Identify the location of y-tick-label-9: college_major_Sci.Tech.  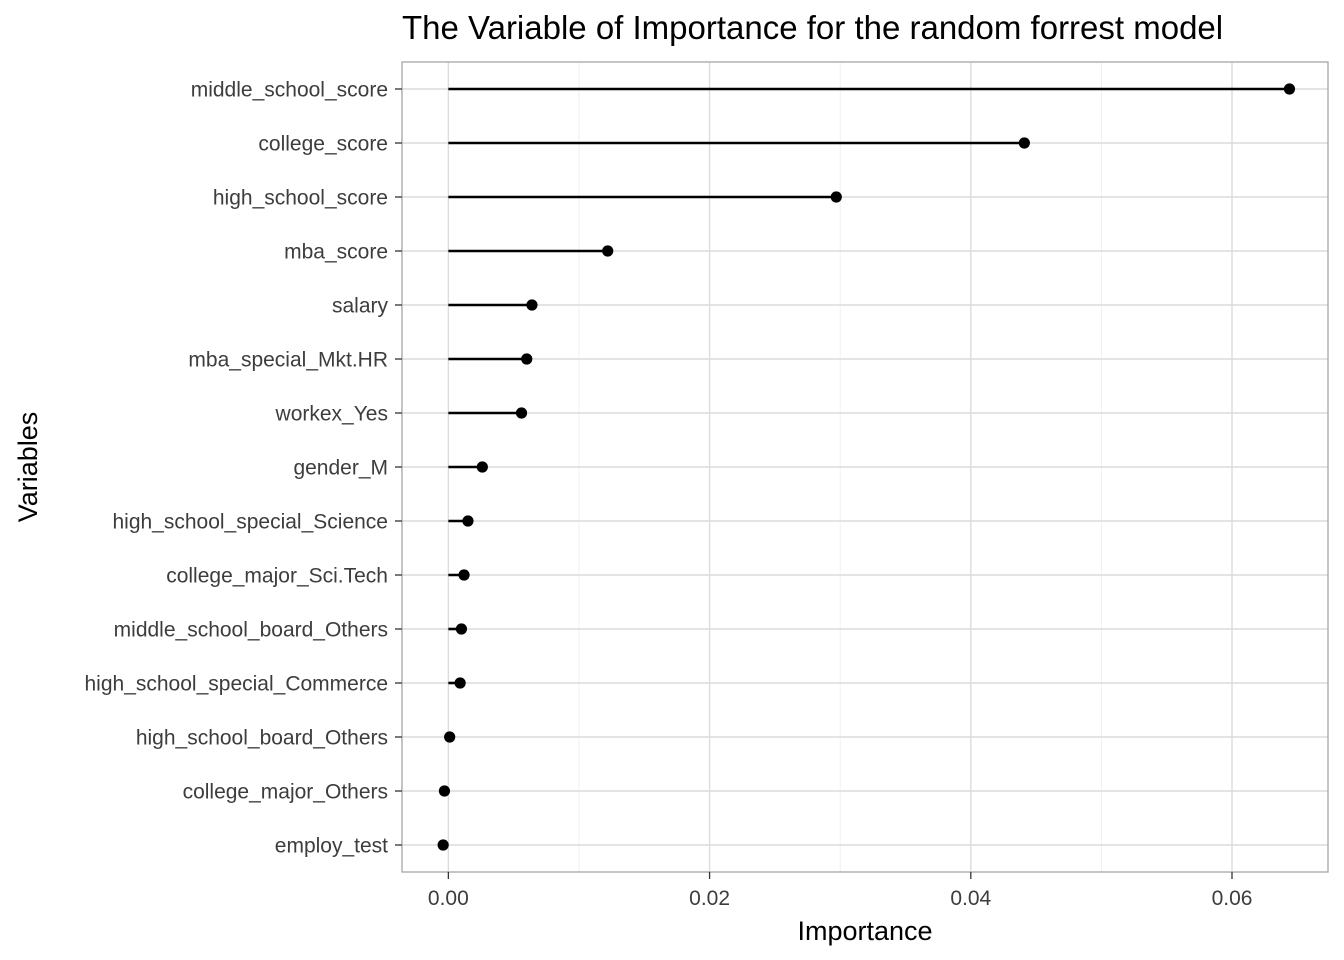
(277, 576).